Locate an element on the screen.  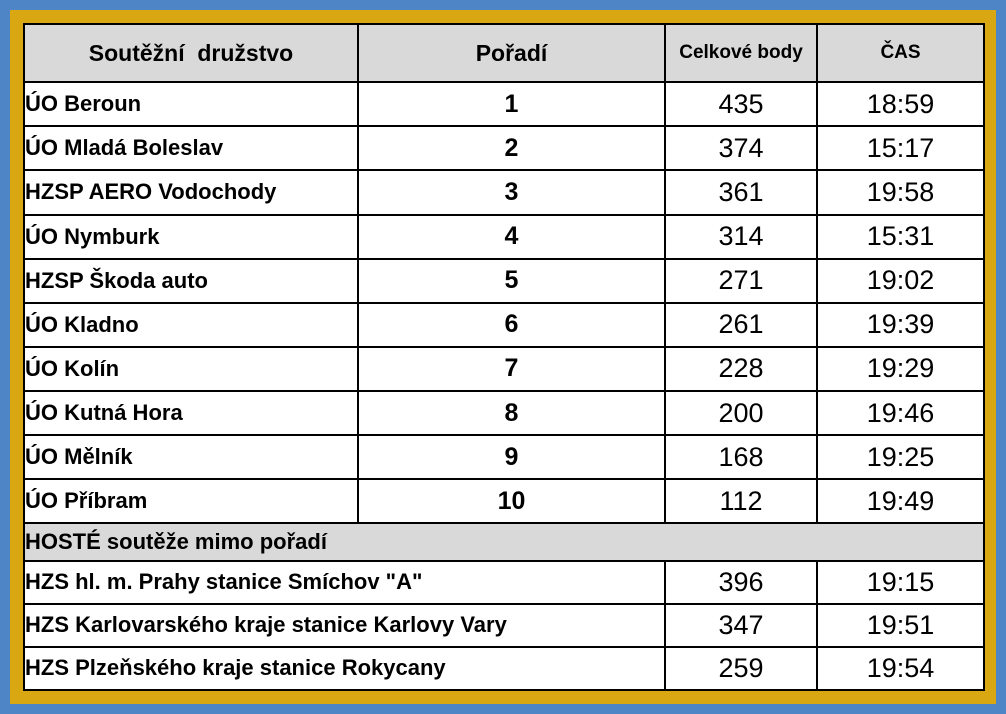
table-row: ÚO Mělník 9 168 19:25 is located at coordinates (504, 457).